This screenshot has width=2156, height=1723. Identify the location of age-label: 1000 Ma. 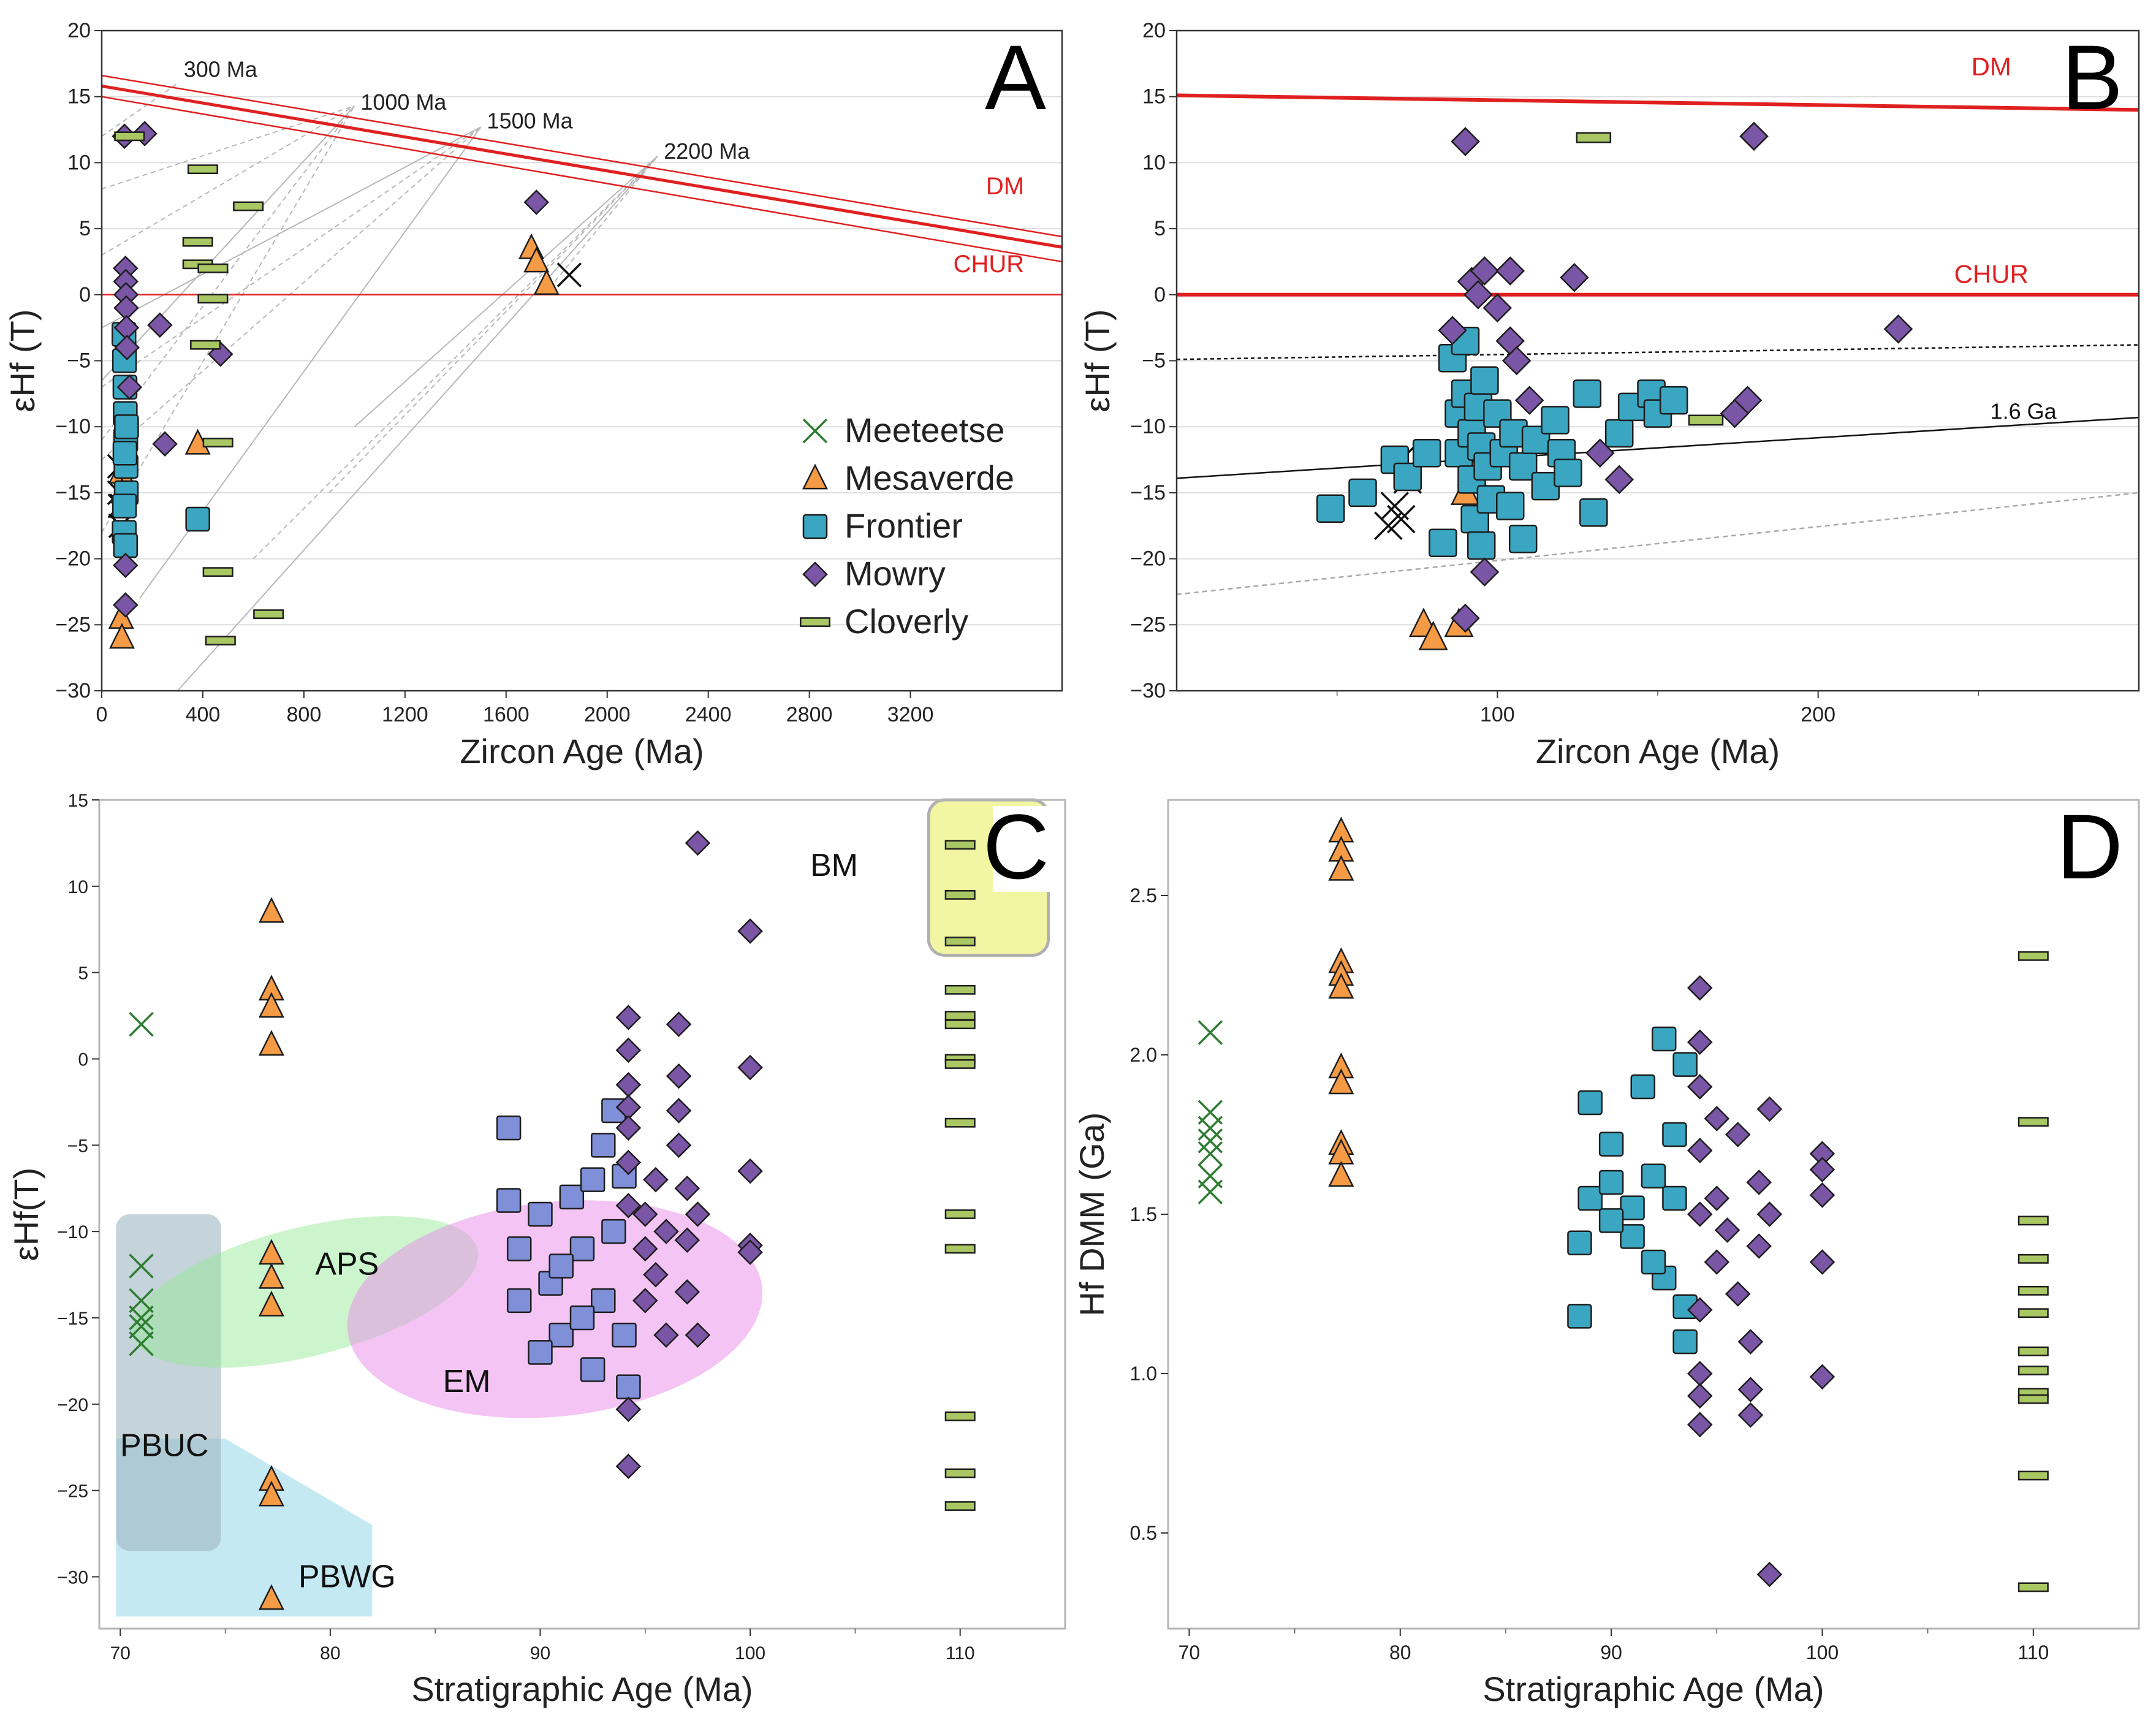
(403, 102).